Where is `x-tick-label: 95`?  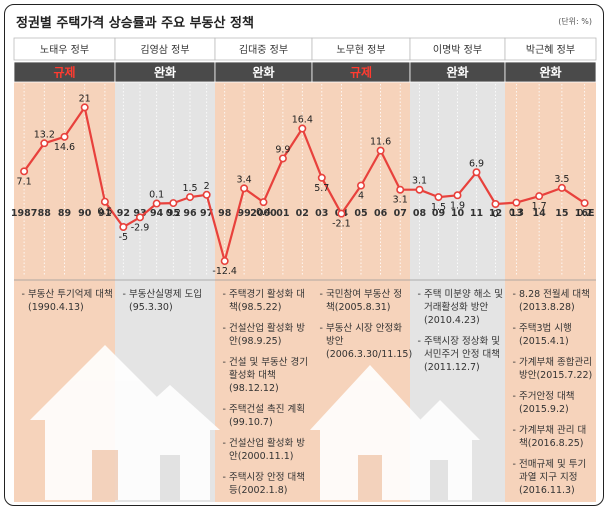
x-tick-label: 95 is located at coordinates (173, 213).